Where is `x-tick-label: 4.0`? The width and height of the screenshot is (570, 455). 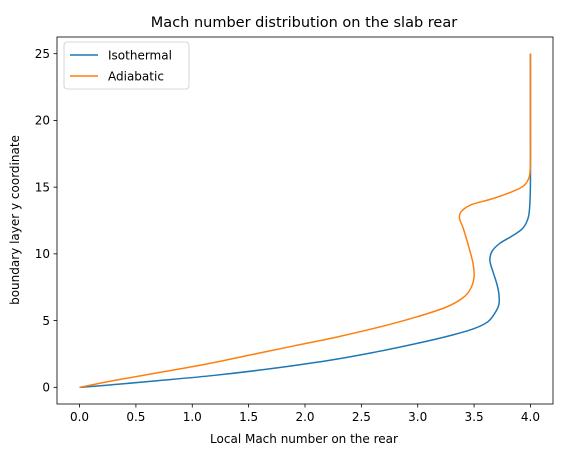
x-tick-label: 4.0 is located at coordinates (530, 417).